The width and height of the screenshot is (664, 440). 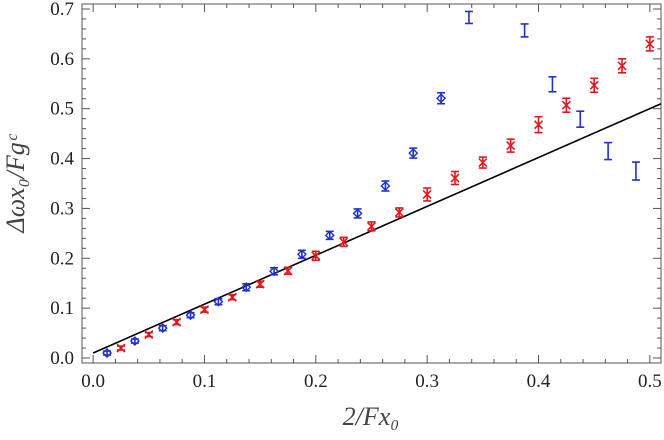 I want to click on x-tick-label: 0.0, so click(x=93, y=381).